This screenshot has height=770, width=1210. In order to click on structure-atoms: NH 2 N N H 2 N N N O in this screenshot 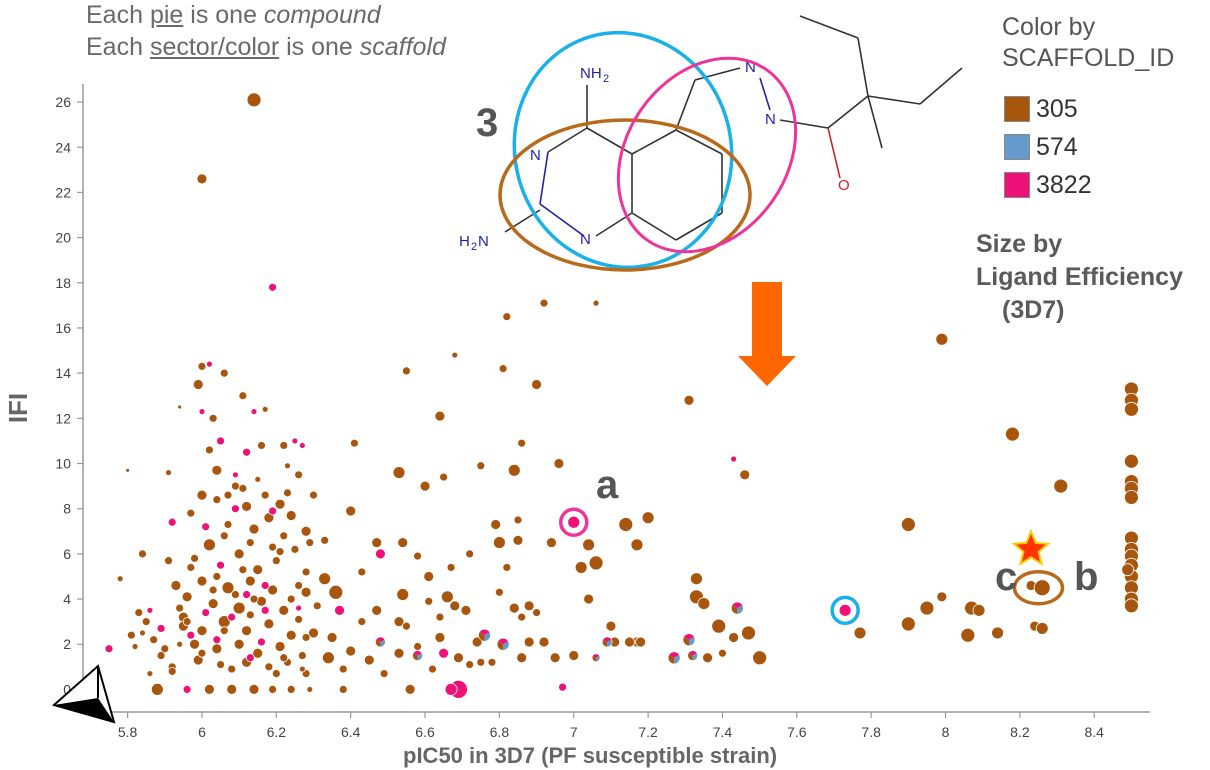, I will do `click(654, 156)`.